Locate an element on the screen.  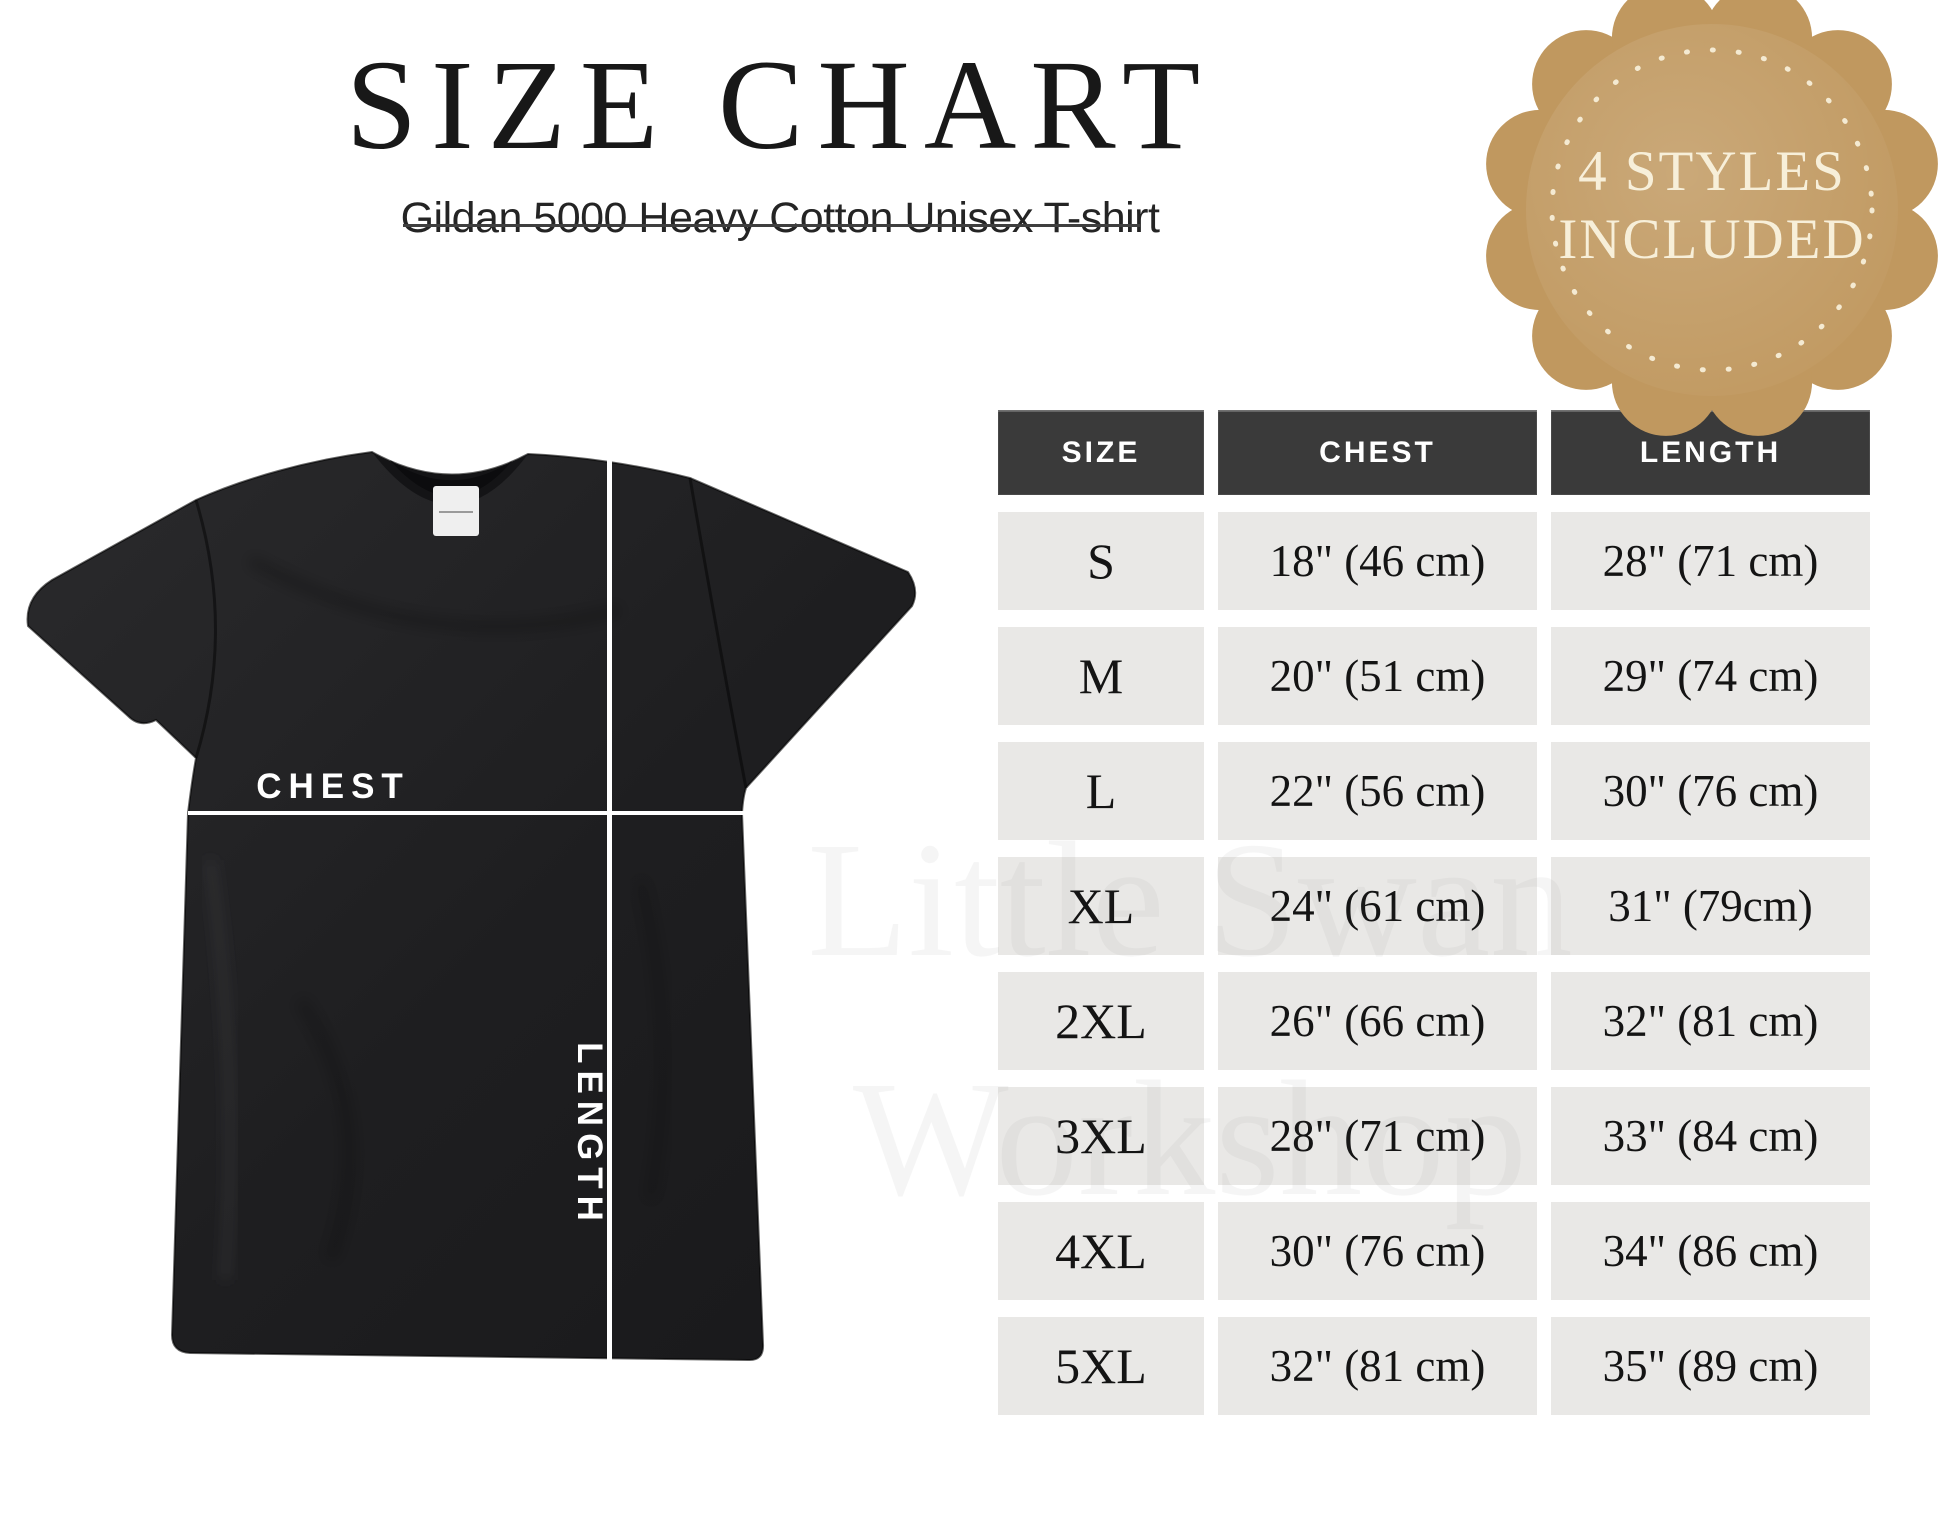
right-sleeve-seam is located at coordinates (718, 633).